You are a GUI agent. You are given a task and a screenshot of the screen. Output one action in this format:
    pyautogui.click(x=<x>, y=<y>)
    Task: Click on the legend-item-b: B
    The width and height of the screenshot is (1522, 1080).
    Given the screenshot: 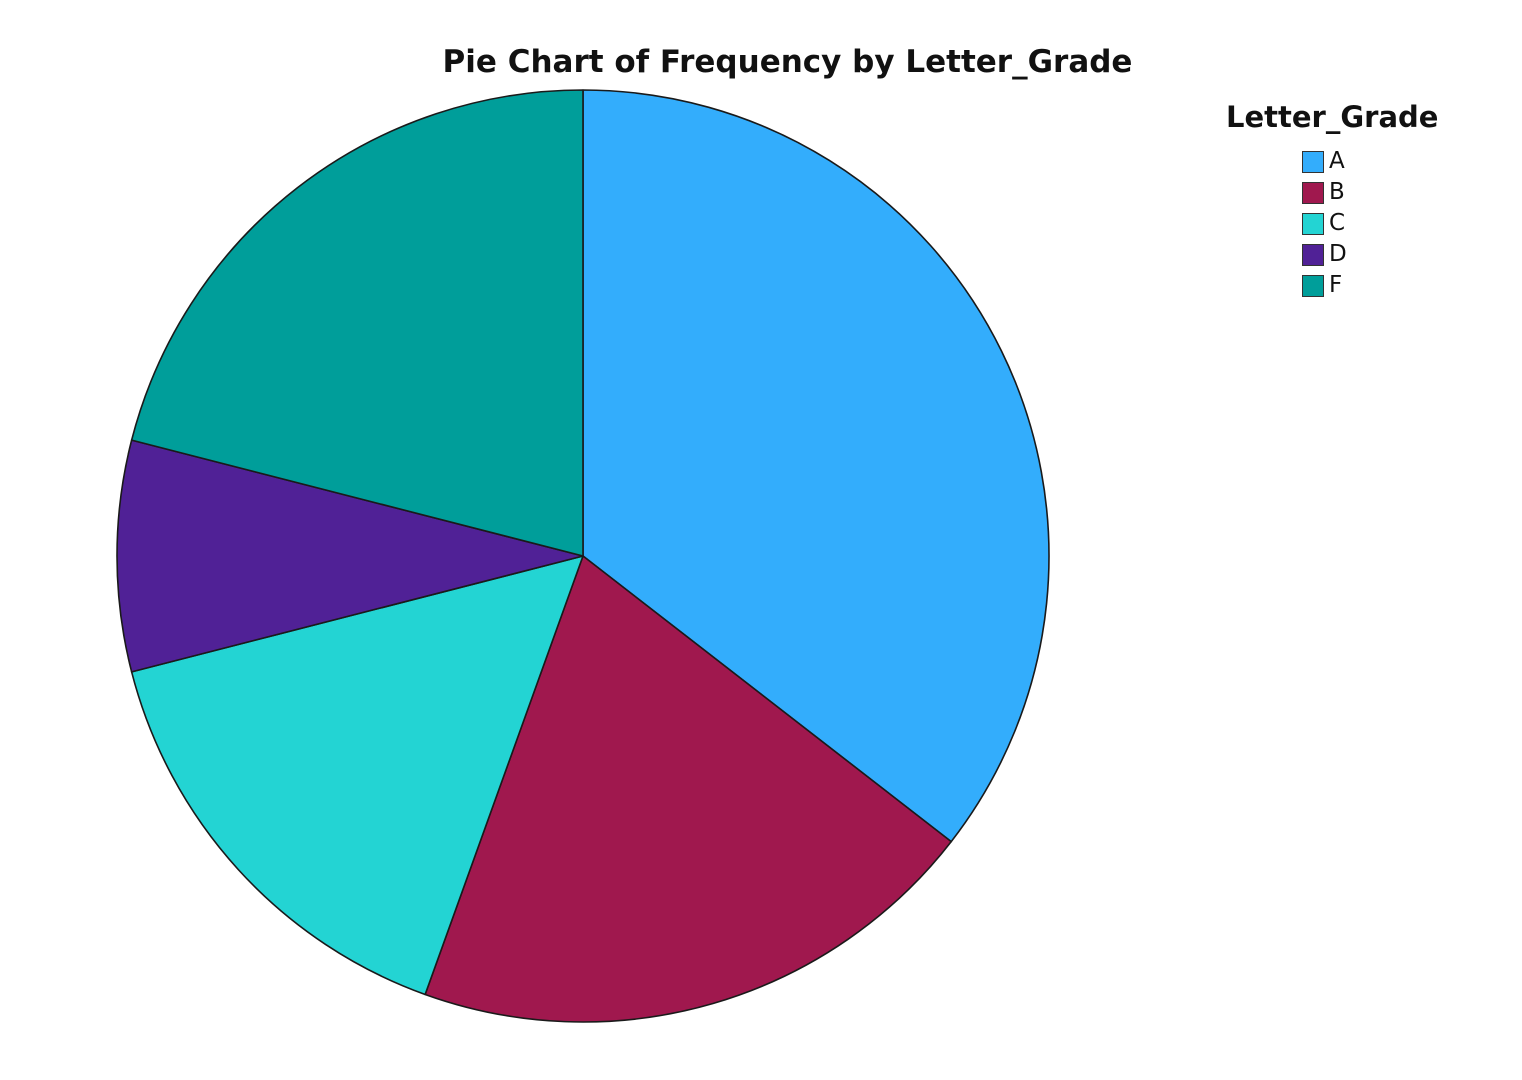 What is the action you would take?
    pyautogui.click(x=1370, y=192)
    